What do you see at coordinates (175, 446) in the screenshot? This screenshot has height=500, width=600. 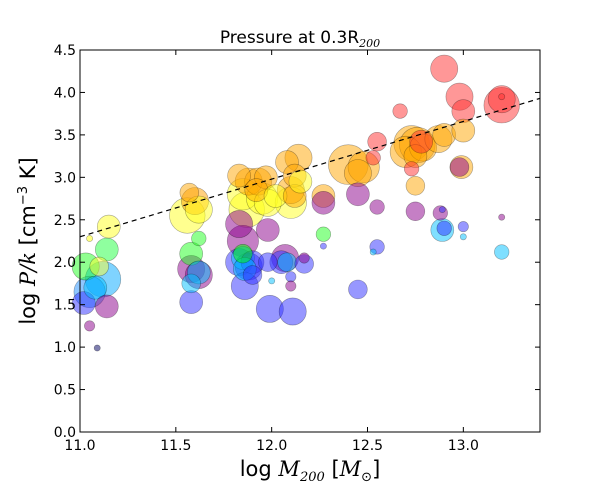 I see `x-tick-label: 11.5` at bounding box center [175, 446].